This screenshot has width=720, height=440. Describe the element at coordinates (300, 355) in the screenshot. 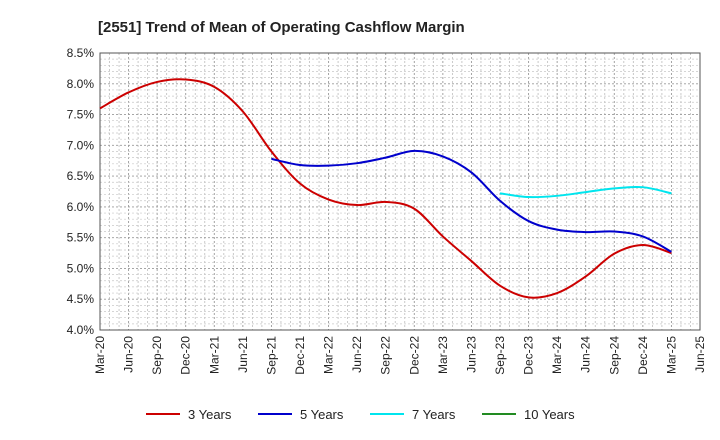

I see `x-tick-label: Dec-21` at that location.